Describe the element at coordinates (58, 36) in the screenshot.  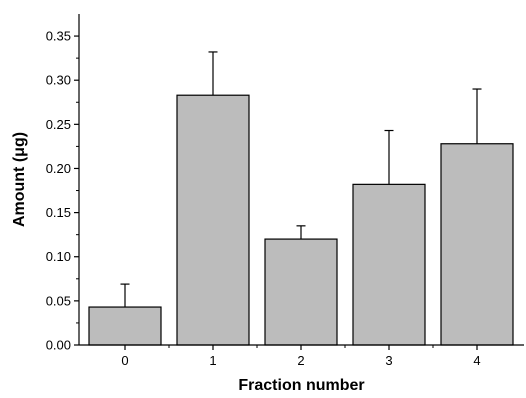
I see `y-tick-label: 0.35` at that location.